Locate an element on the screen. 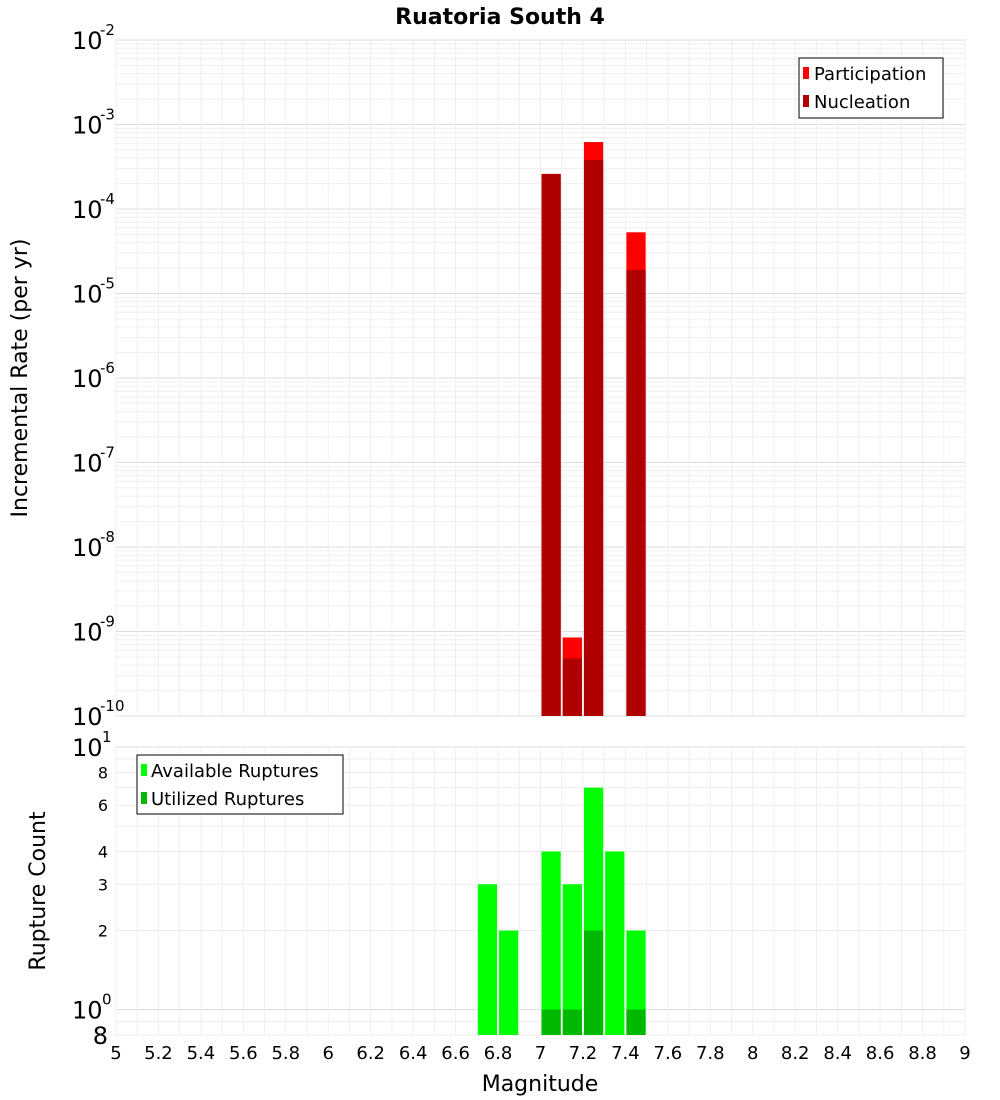 This screenshot has height=1100, width=1000. x-tick-label: 8.2 is located at coordinates (795, 1053).